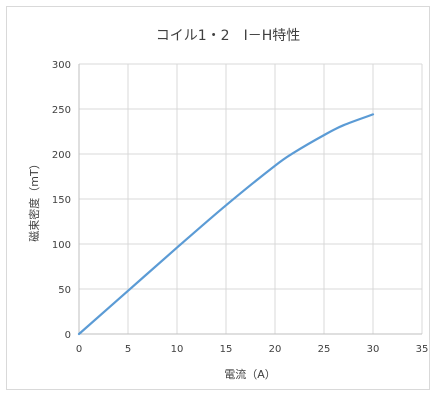  I want to click on y-tick-label: 200, so click(61, 155).